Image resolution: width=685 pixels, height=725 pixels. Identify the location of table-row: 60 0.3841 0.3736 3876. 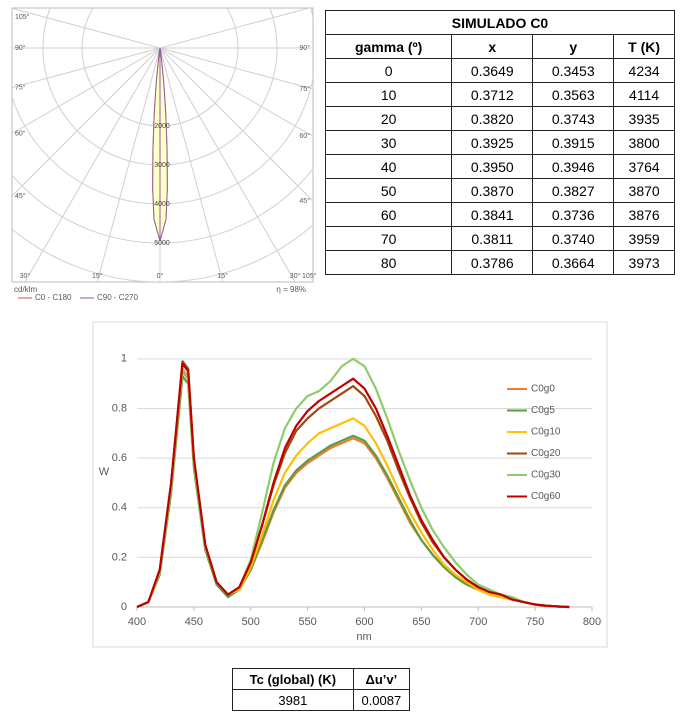
(499, 214).